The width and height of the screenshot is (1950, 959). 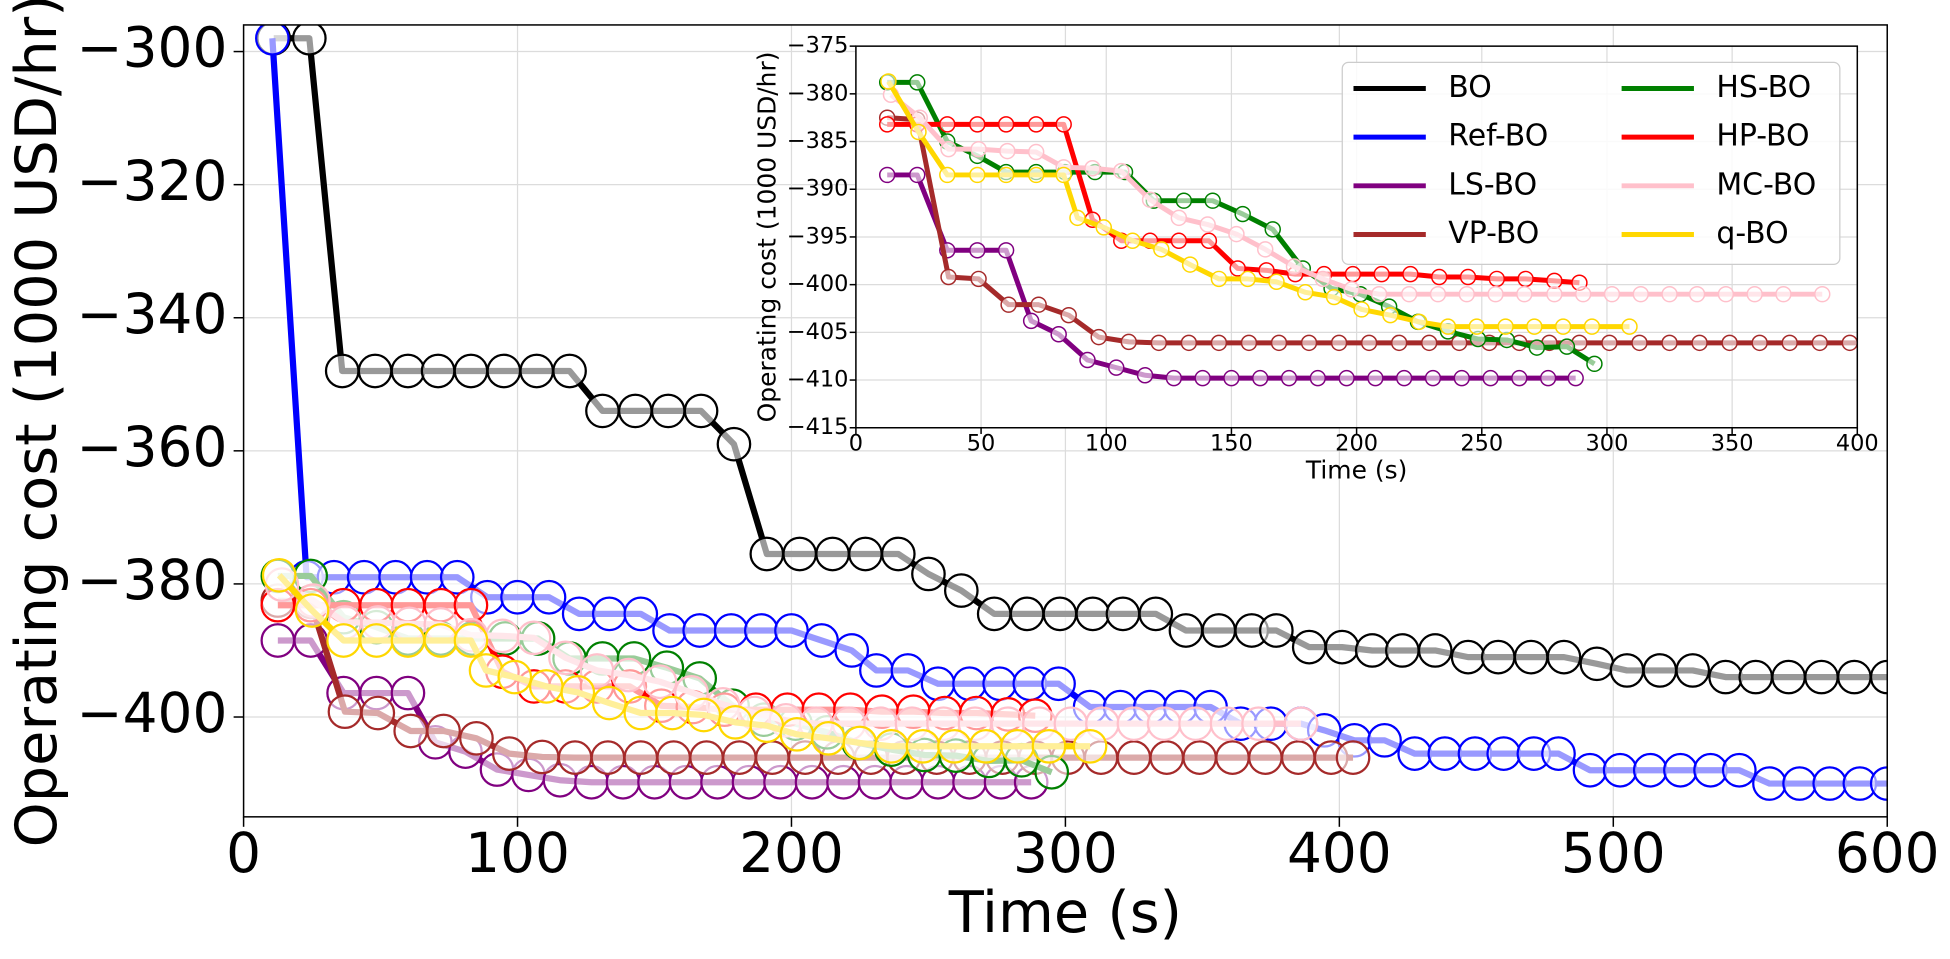 What do you see at coordinates (1498, 136) in the screenshot?
I see `legend-label: Ref-BO` at bounding box center [1498, 136].